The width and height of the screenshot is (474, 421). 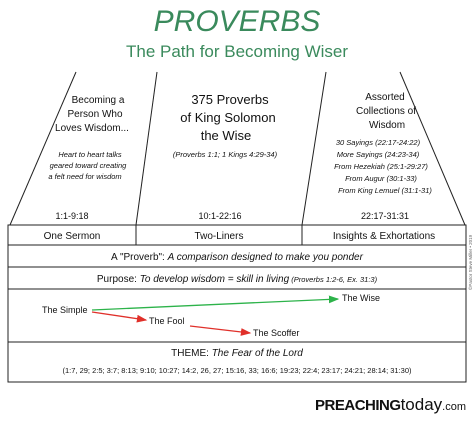 I want to click on heading: Collections of, so click(x=386, y=111).